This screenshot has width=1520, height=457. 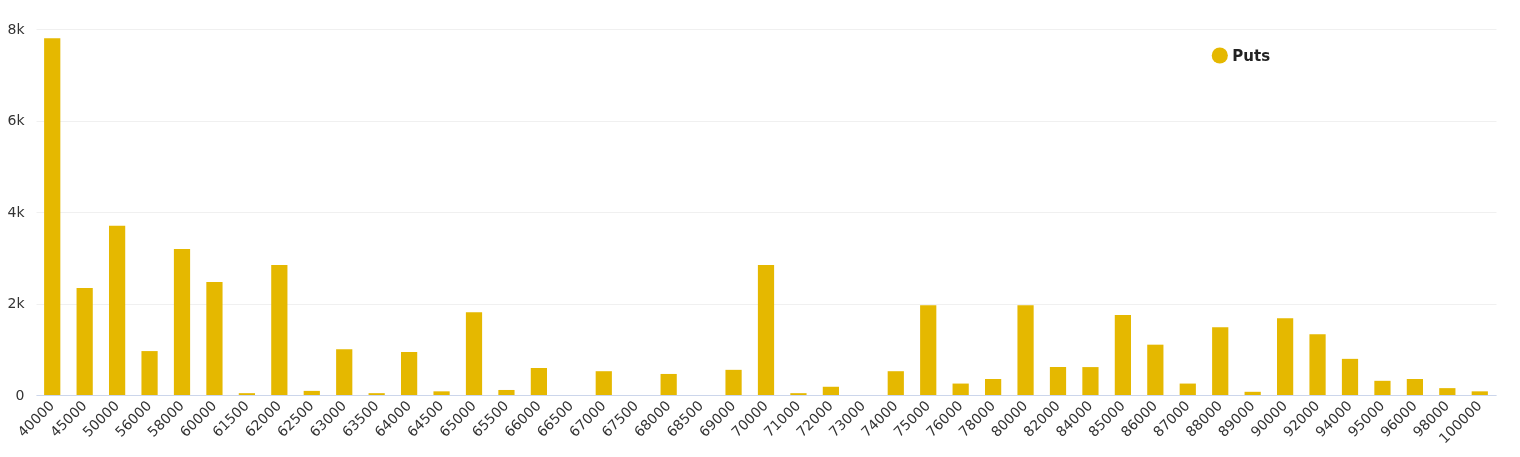 I want to click on y-tick-label: 0, so click(x=20, y=394).